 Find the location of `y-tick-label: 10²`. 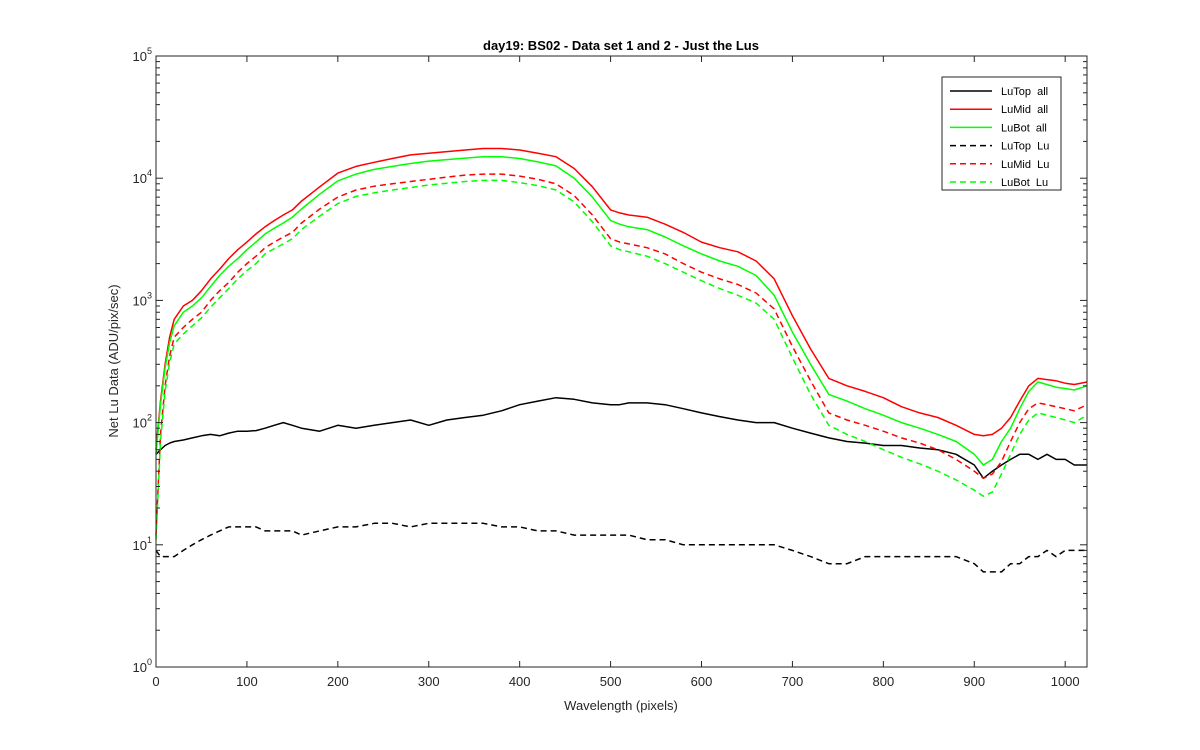

y-tick-label: 10² is located at coordinates (142, 422).